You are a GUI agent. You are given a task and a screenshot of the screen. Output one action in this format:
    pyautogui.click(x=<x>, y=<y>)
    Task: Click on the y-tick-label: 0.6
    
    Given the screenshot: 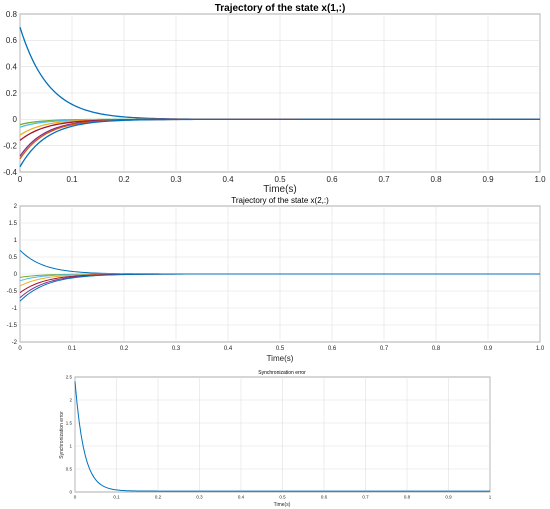 What is the action you would take?
    pyautogui.click(x=12, y=40)
    